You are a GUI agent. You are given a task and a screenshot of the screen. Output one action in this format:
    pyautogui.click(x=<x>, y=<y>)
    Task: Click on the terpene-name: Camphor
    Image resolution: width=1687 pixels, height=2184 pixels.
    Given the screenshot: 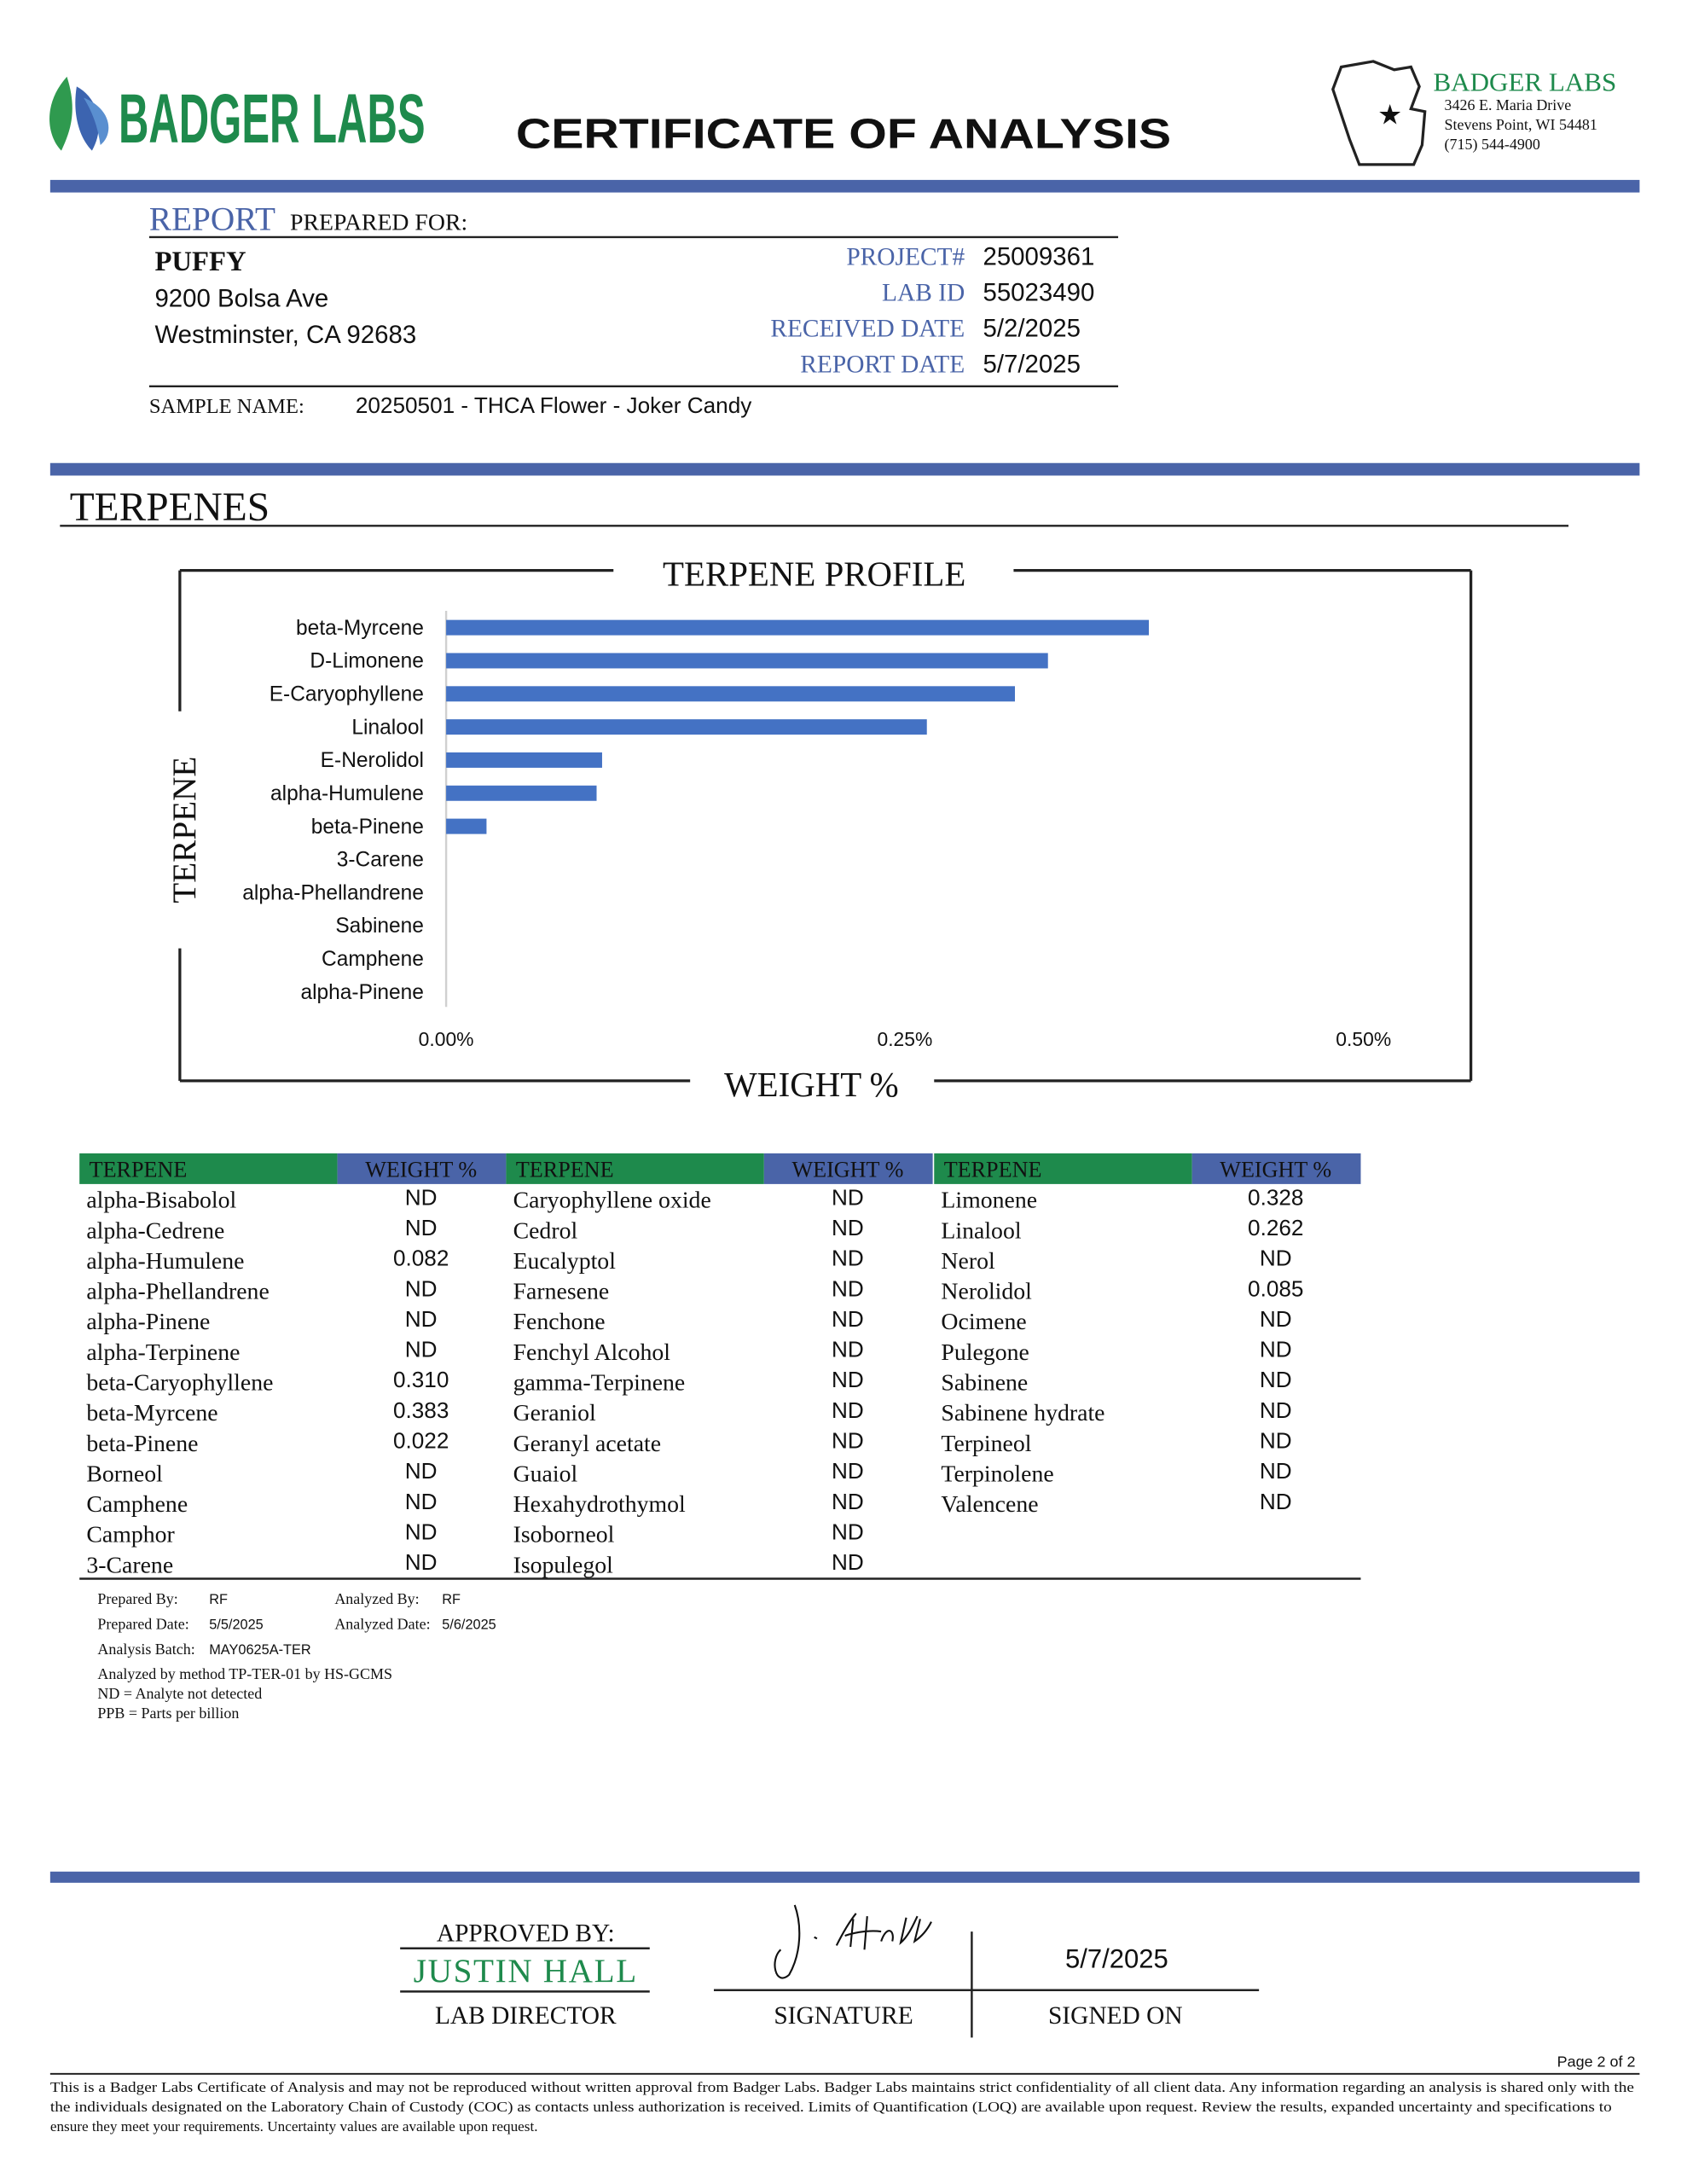 What is the action you would take?
    pyautogui.click(x=130, y=1535)
    